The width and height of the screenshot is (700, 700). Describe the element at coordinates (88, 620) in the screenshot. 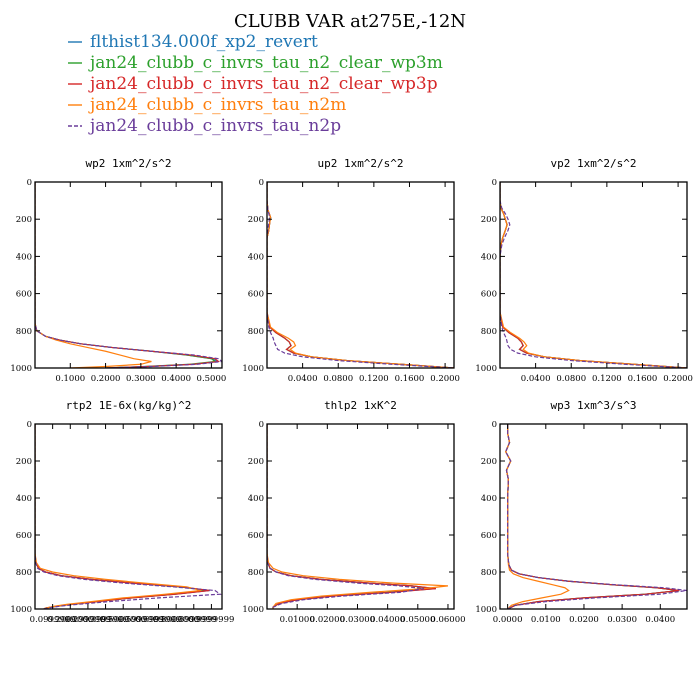

I see `x-tick-label: 0.2999999` at that location.